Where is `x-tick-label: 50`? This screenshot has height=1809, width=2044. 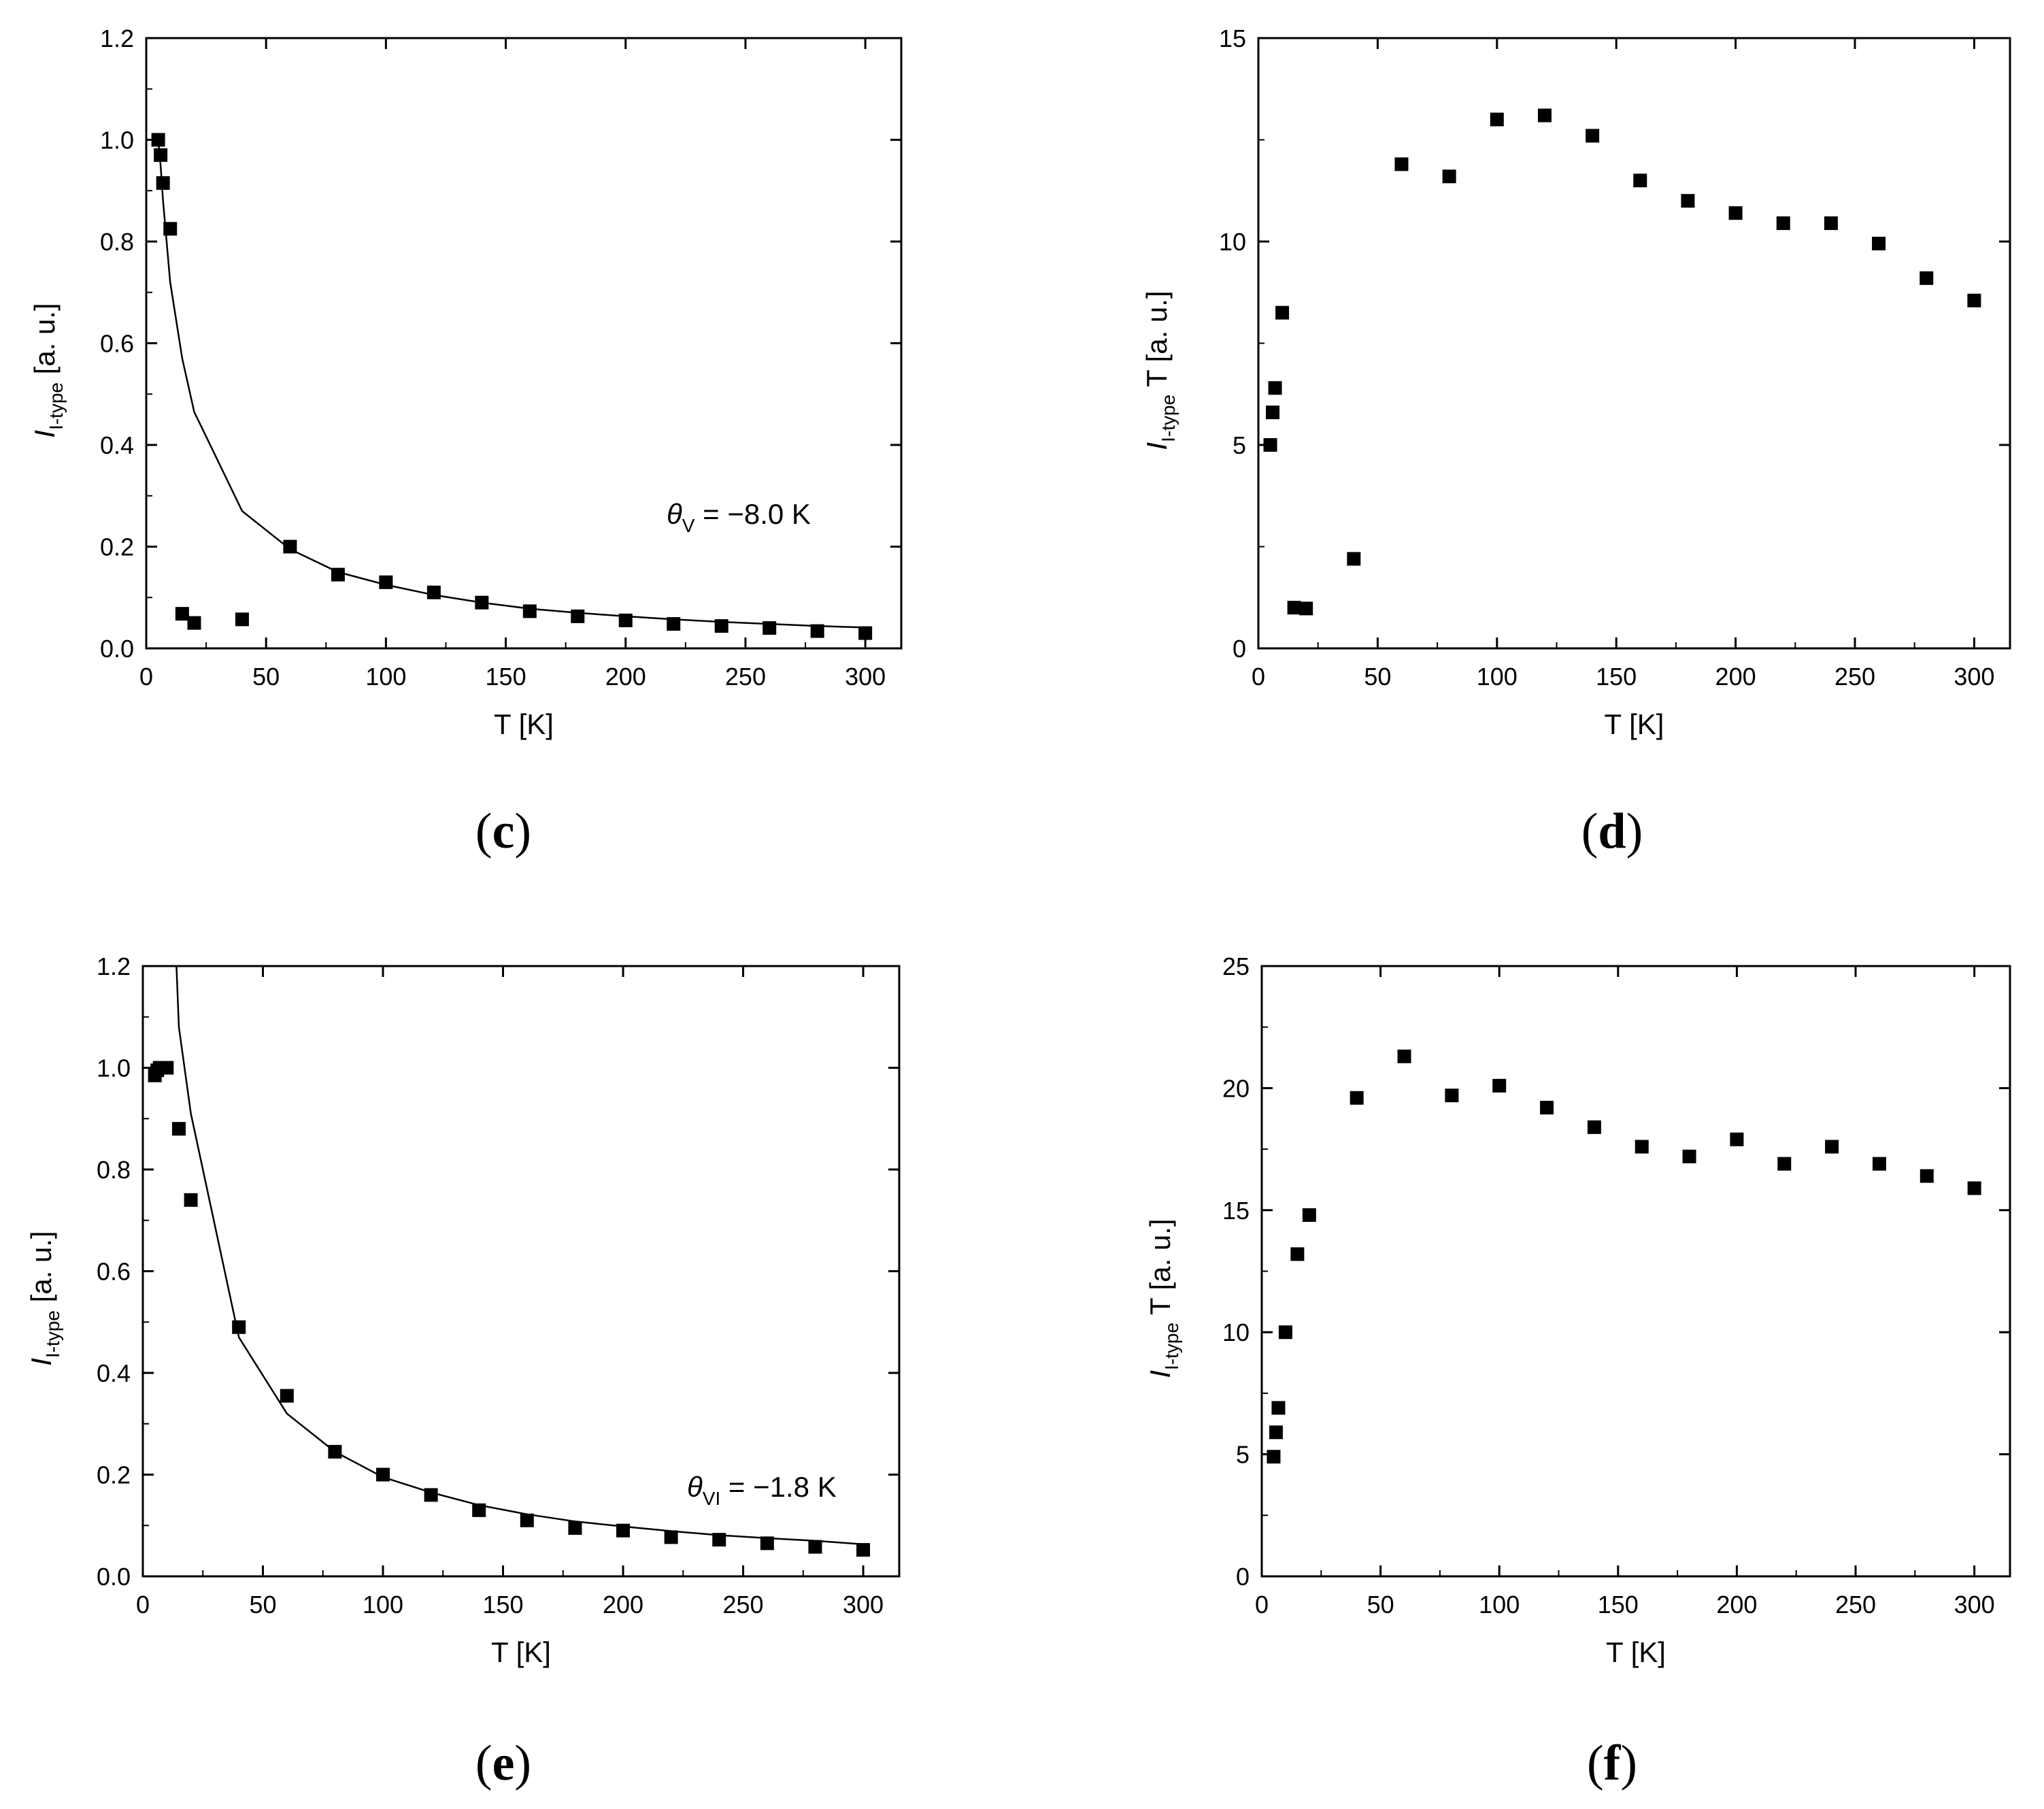 x-tick-label: 50 is located at coordinates (262, 1605).